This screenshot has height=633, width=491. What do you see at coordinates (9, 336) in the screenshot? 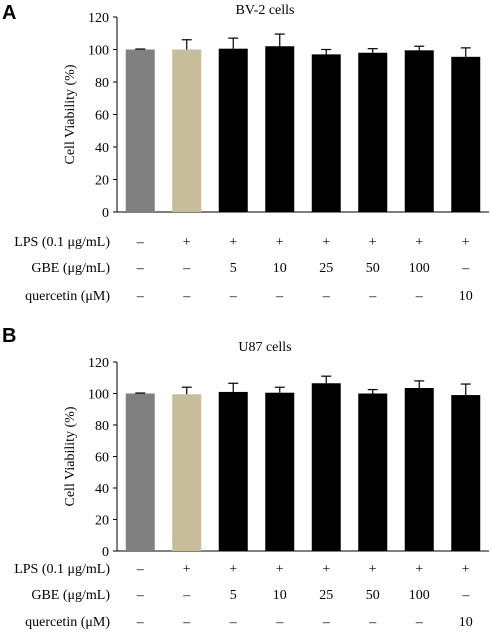
I see `panel-letter: B` at bounding box center [9, 336].